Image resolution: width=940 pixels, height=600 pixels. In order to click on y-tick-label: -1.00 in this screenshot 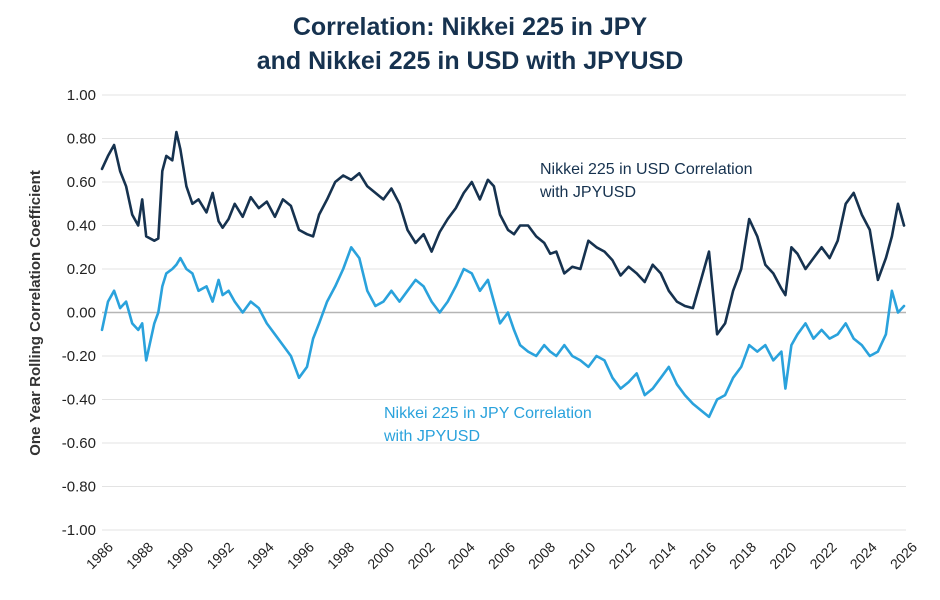, I will do `click(79, 530)`.